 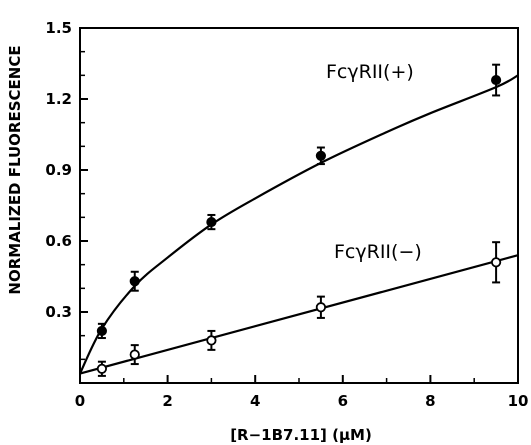 I want to click on series-label-plus: FcγRII(+), so click(x=370, y=72).